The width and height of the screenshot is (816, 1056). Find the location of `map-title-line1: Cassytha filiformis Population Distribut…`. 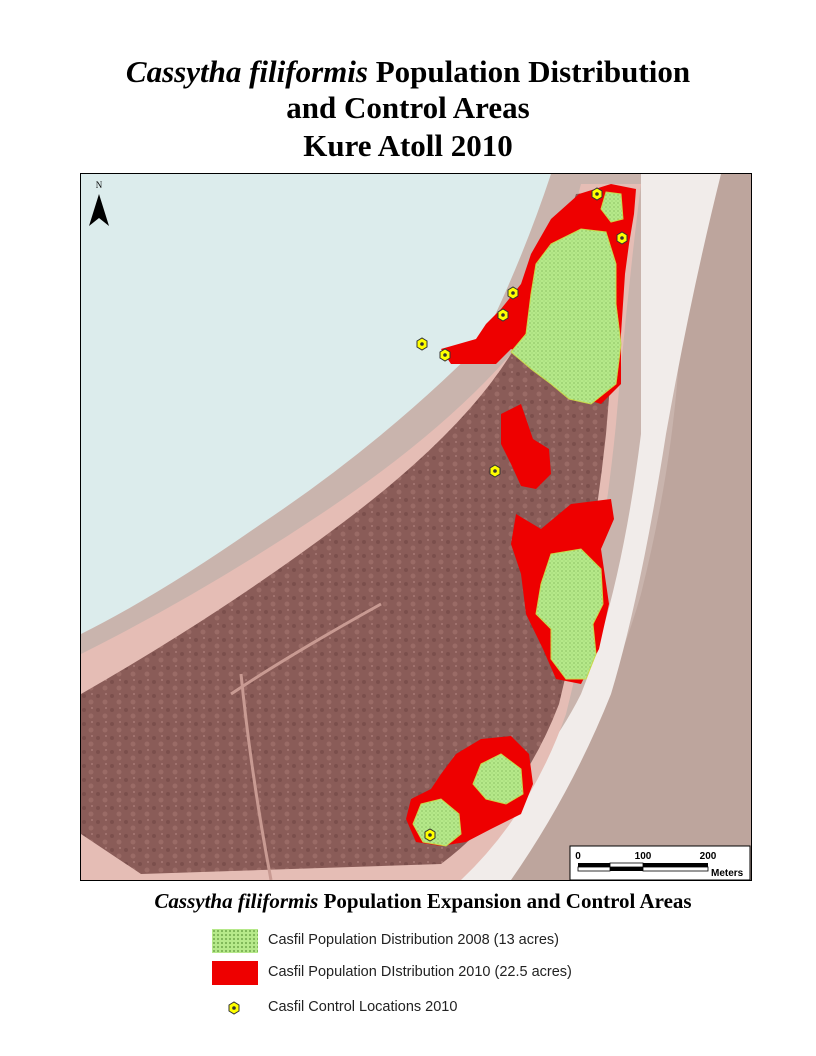

map-title-line1: Cassytha filiformis Population Distribut… is located at coordinates (408, 72).